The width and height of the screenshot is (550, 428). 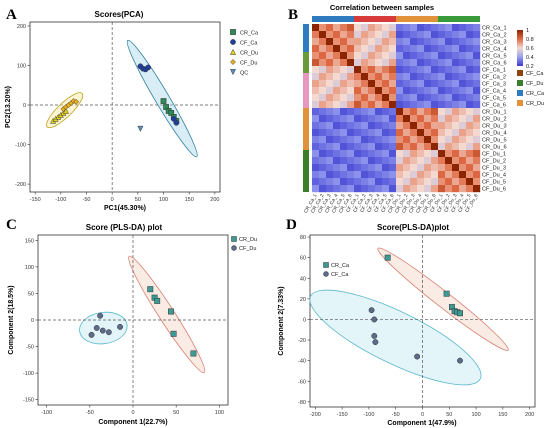 What do you see at coordinates (303, 279) in the screenshot?
I see `y-tick-label: 40` at bounding box center [303, 279].